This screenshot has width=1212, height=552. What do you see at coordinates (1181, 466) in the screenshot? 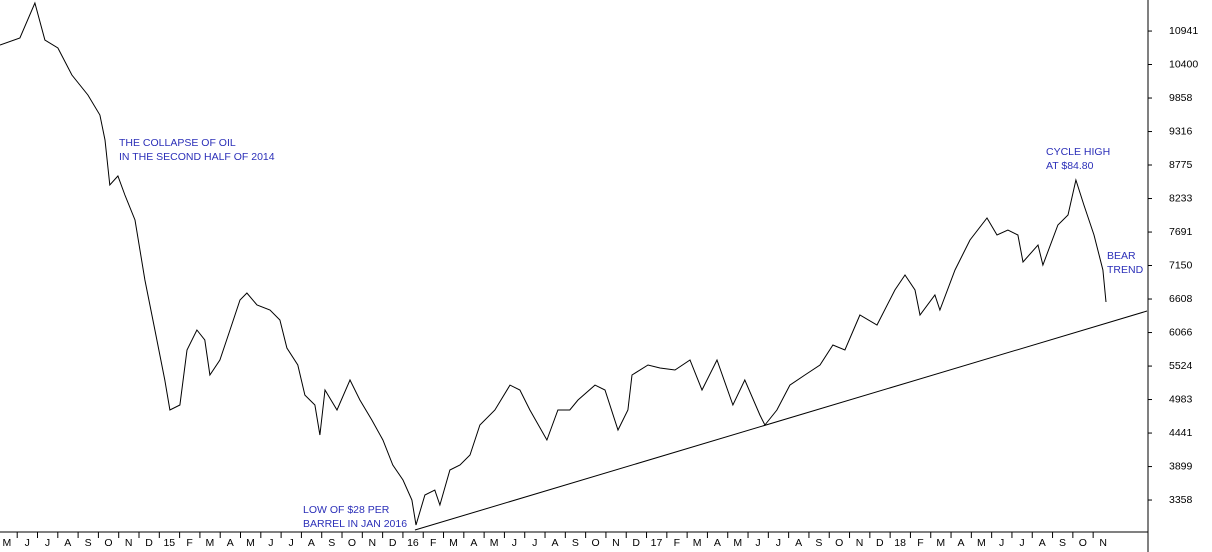
I see `y-tick-label: 3899` at bounding box center [1181, 466].